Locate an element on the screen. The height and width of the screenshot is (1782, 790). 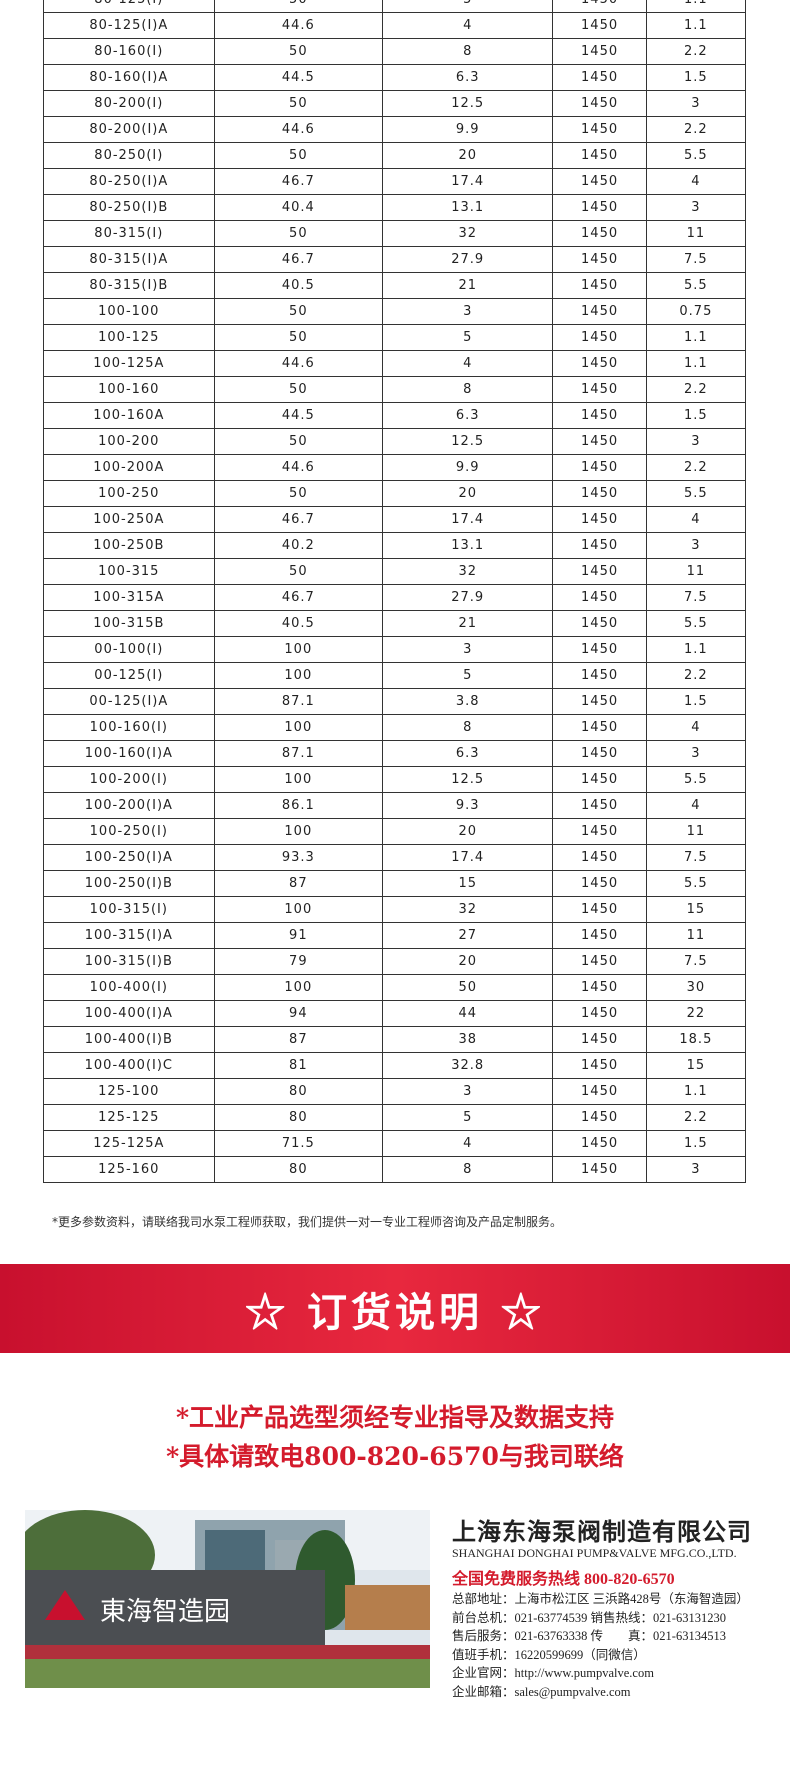
table-cell: 100 is located at coordinates (298, 909).